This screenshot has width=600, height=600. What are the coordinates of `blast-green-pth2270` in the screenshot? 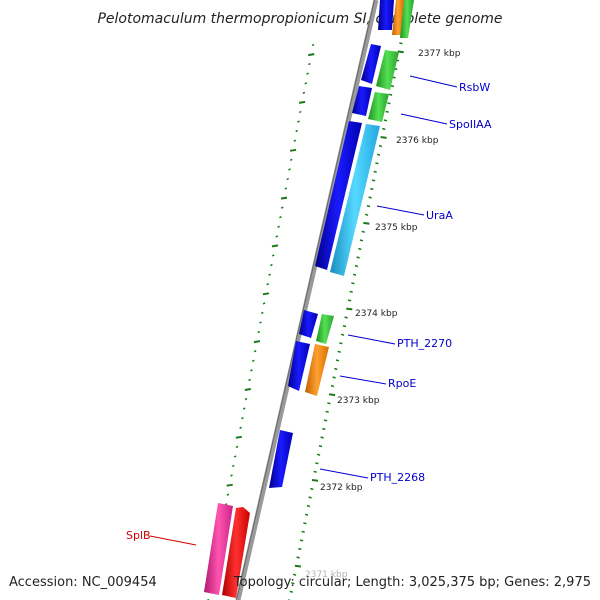 It's located at (325, 329).